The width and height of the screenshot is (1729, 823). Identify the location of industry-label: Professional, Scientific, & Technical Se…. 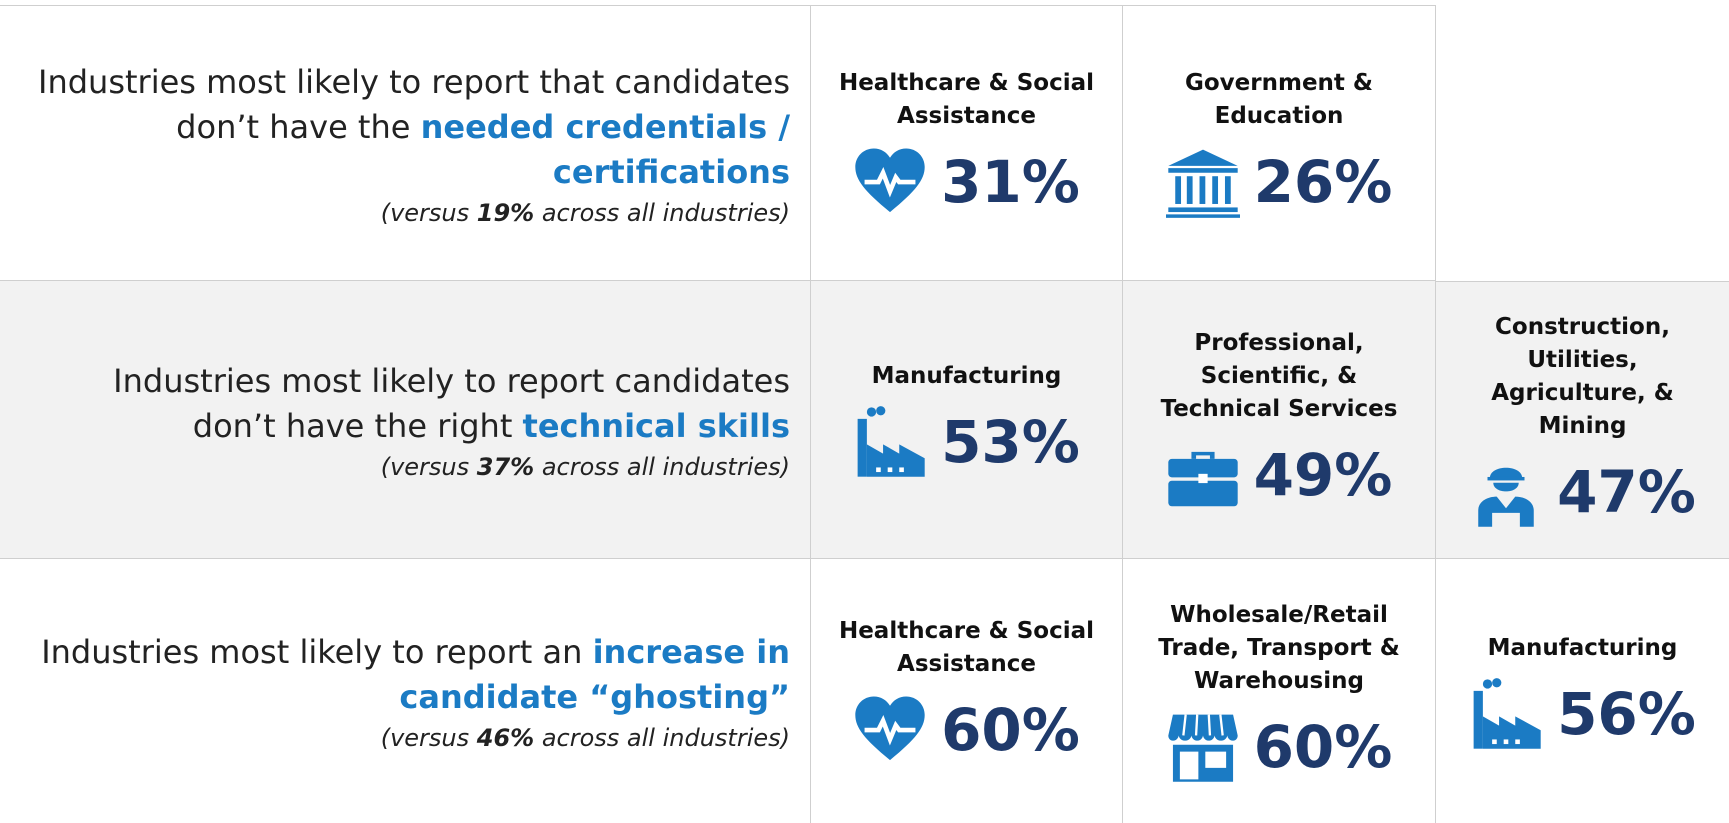
(1279, 376).